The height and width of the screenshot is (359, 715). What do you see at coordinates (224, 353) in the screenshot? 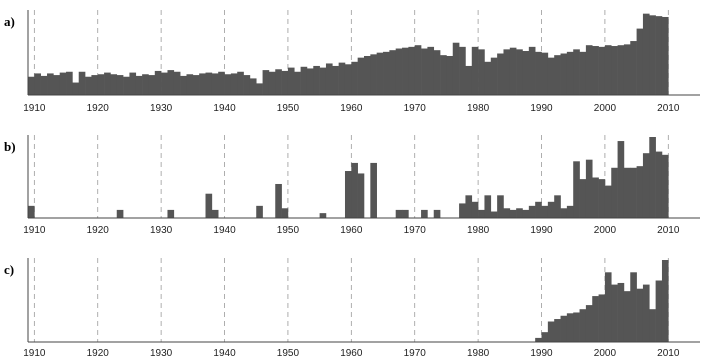
I see `x-tick-label: 1940` at bounding box center [224, 353].